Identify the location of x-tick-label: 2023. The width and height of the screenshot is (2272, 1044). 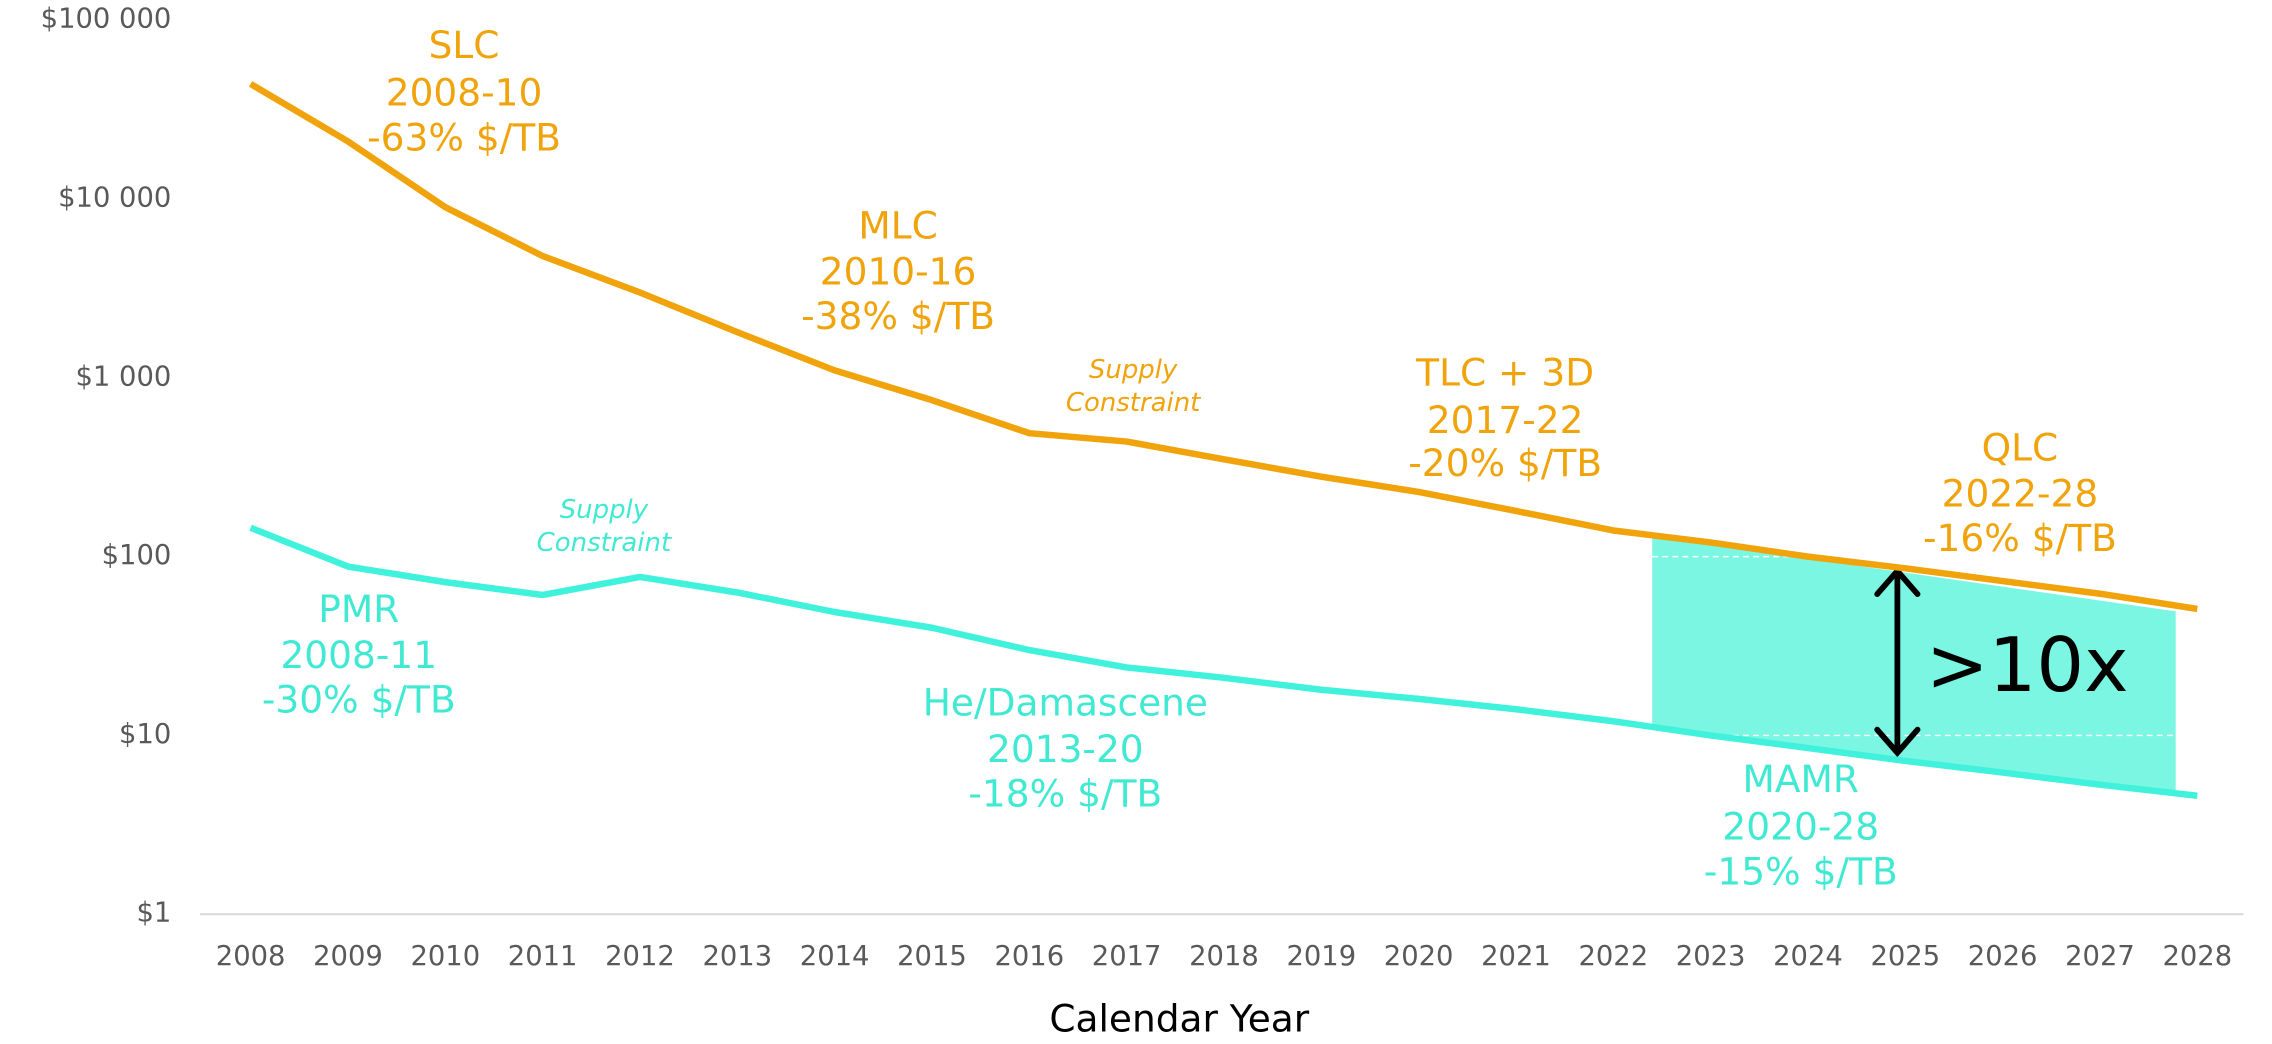
(1711, 956).